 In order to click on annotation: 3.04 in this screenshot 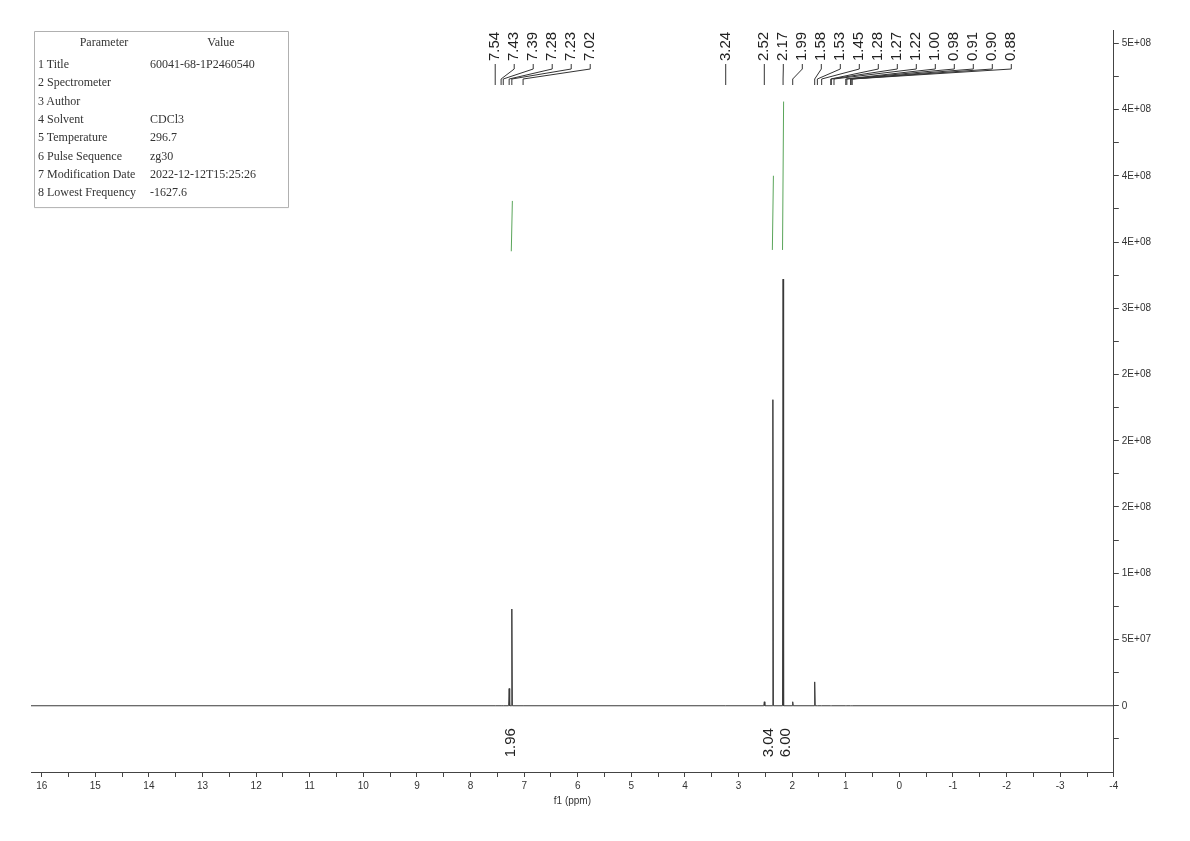, I will do `click(768, 743)`.